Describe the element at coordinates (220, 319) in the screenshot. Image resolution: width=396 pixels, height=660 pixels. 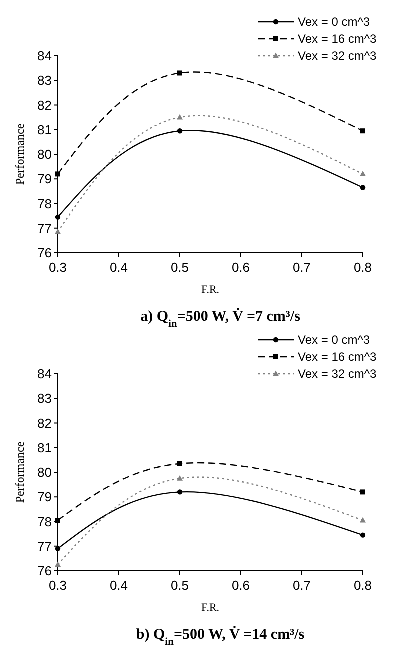
I see `text: a) Q$_{in}$=500 W, V̇ =7 cm³/s` at that location.